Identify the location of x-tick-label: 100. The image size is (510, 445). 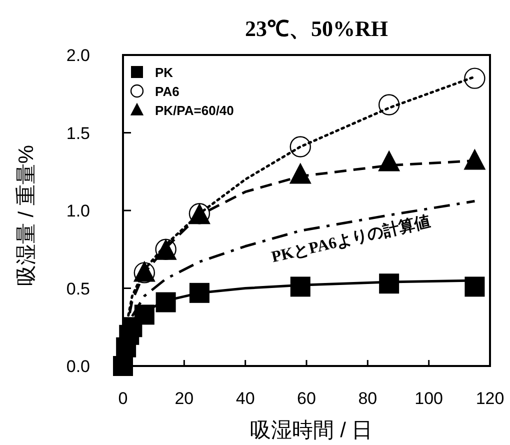
(429, 398).